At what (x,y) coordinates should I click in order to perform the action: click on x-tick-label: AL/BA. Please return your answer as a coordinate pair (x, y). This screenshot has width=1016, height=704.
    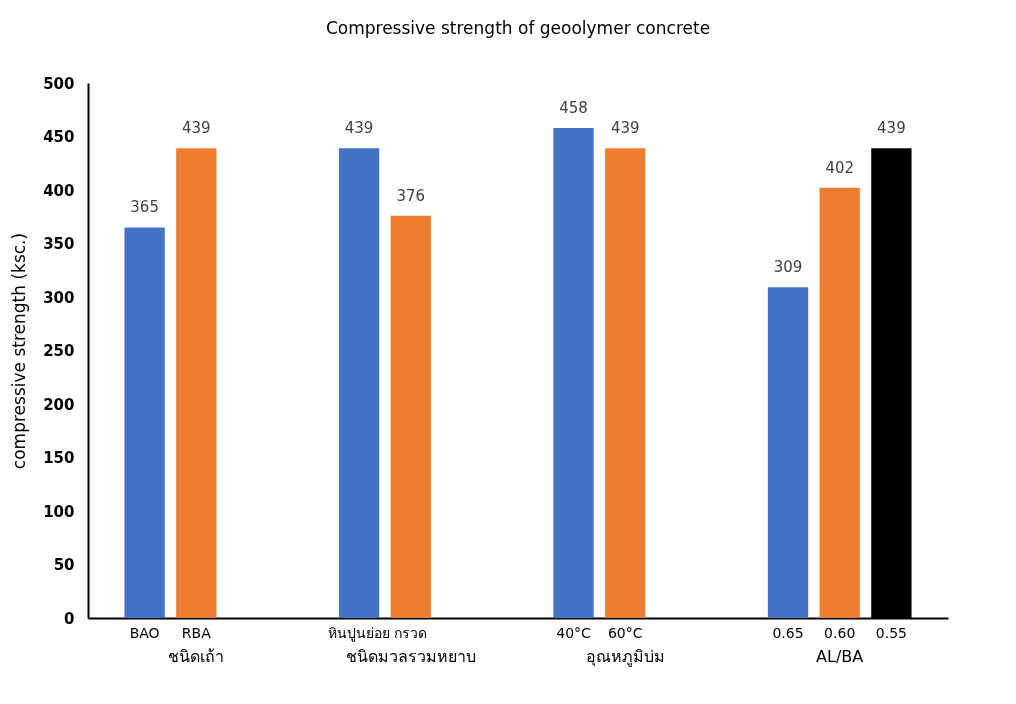
    Looking at the image, I should click on (840, 656).